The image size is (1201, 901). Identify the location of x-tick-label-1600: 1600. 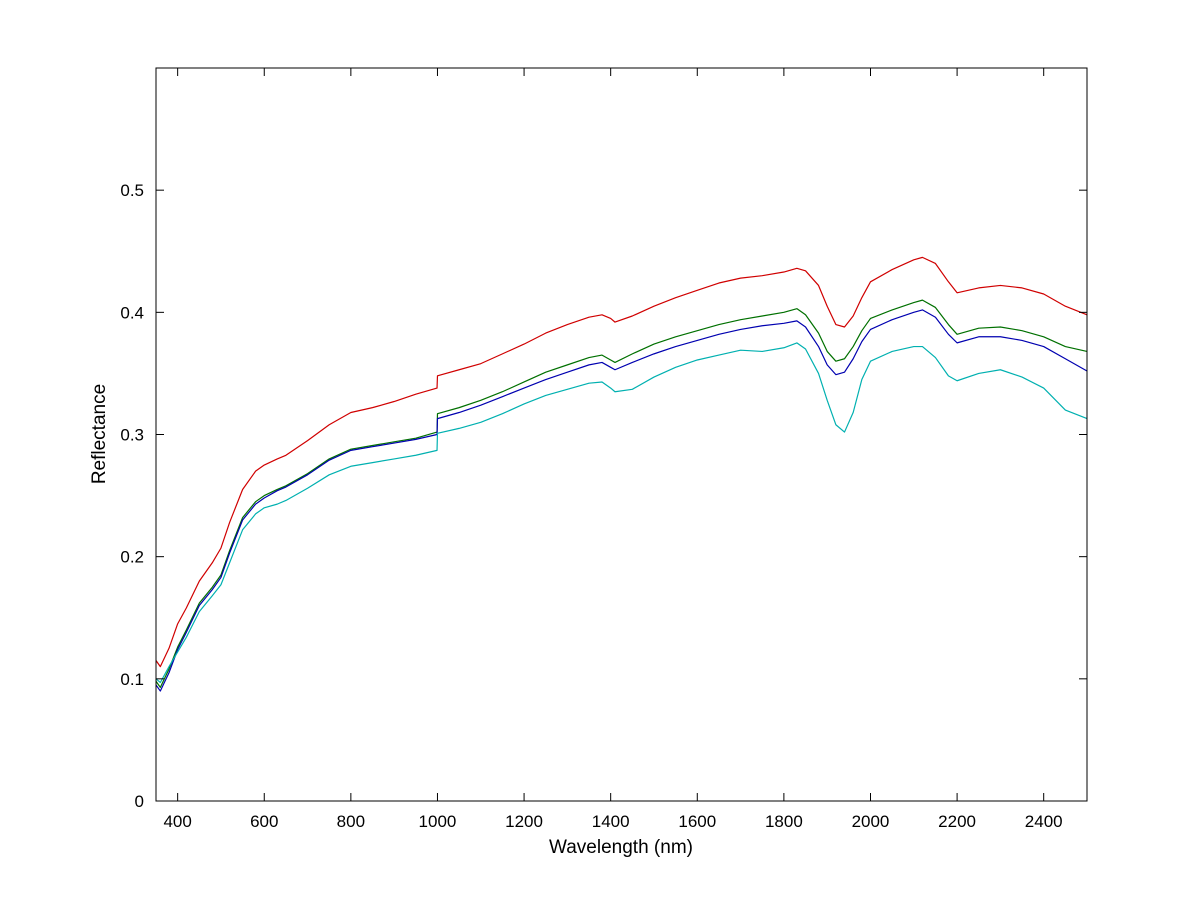
(697, 821).